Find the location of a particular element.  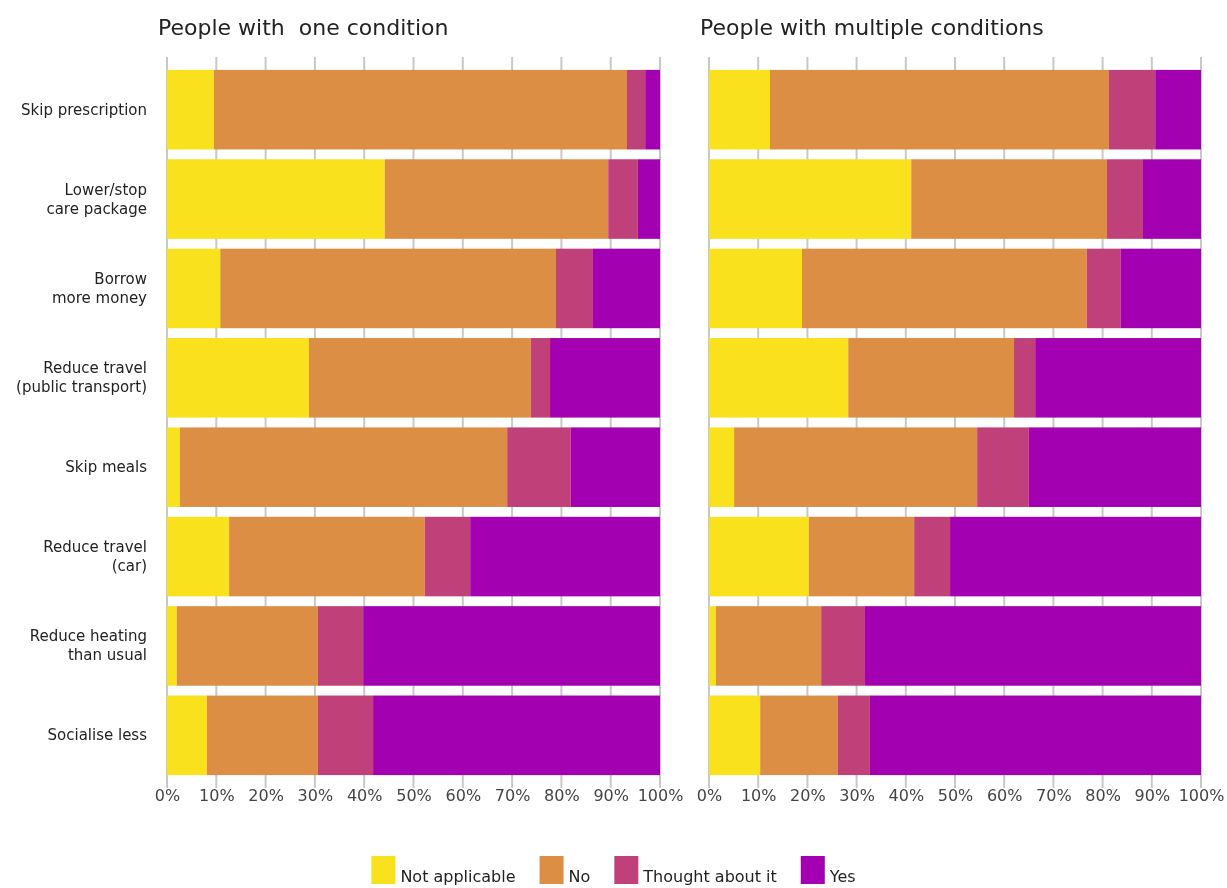

y-tick-label: Skip meals is located at coordinates (106, 467).